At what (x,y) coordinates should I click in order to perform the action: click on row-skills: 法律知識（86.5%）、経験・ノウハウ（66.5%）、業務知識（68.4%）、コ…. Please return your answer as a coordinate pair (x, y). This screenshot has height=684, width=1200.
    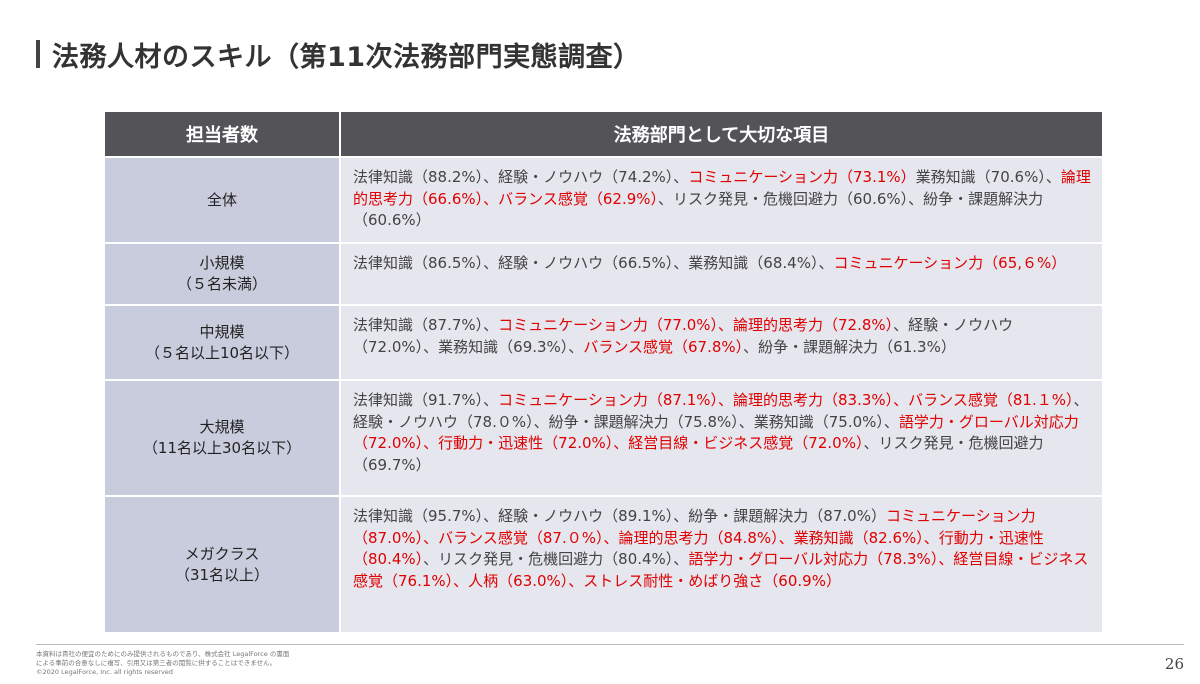
    Looking at the image, I should click on (721, 274).